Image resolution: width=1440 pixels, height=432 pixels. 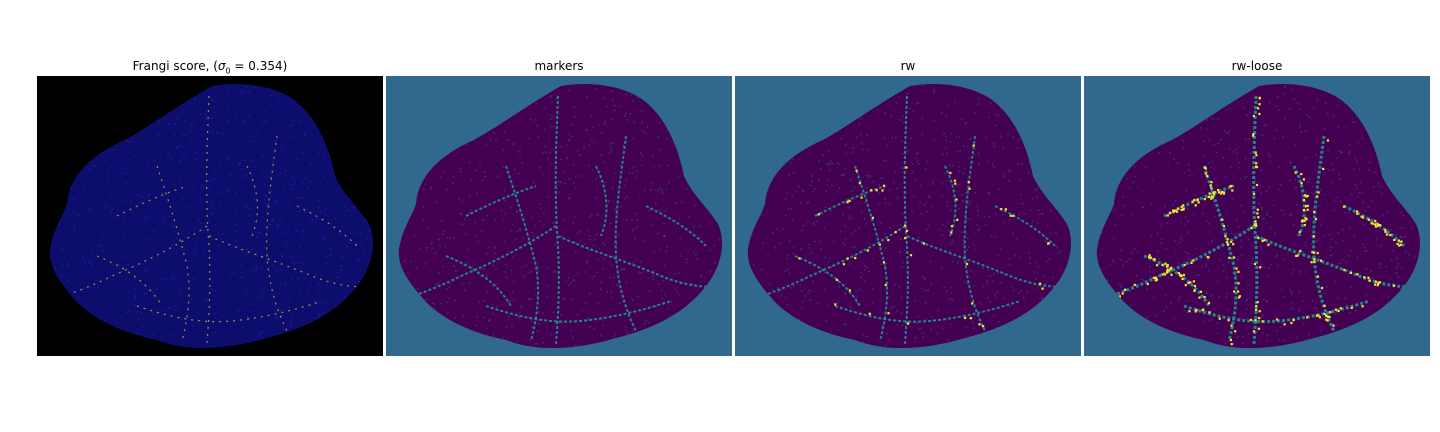 I want to click on rw-loose-title: rw-loose, so click(x=1257, y=66).